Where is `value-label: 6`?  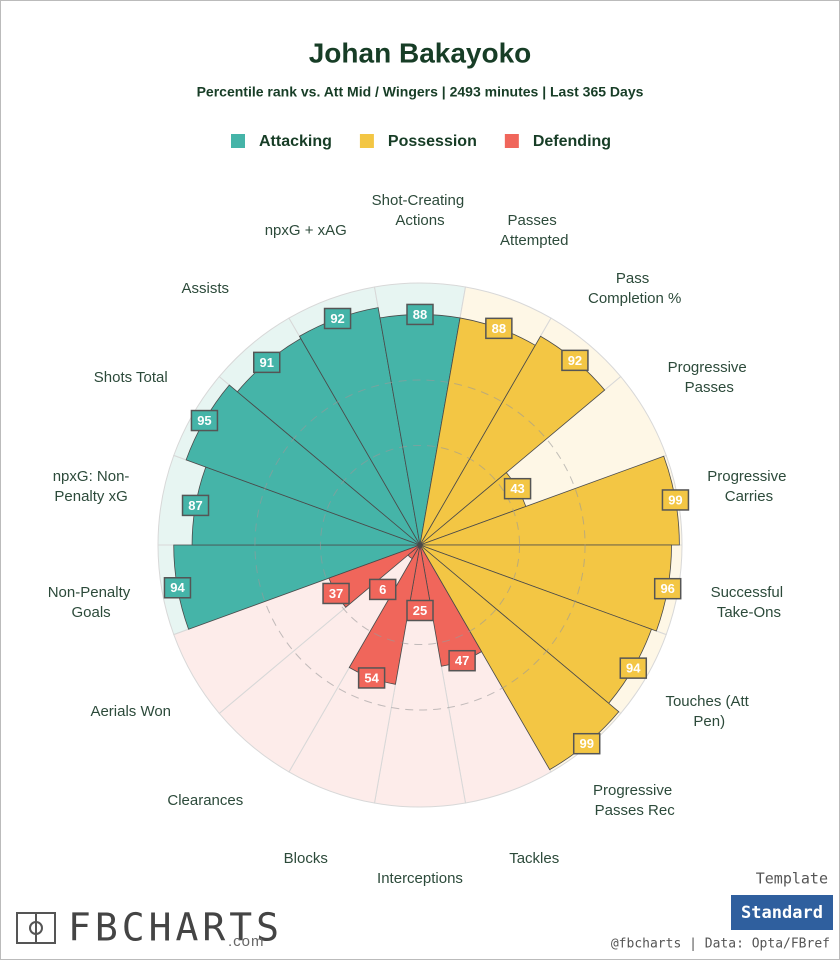 value-label: 6 is located at coordinates (382, 589).